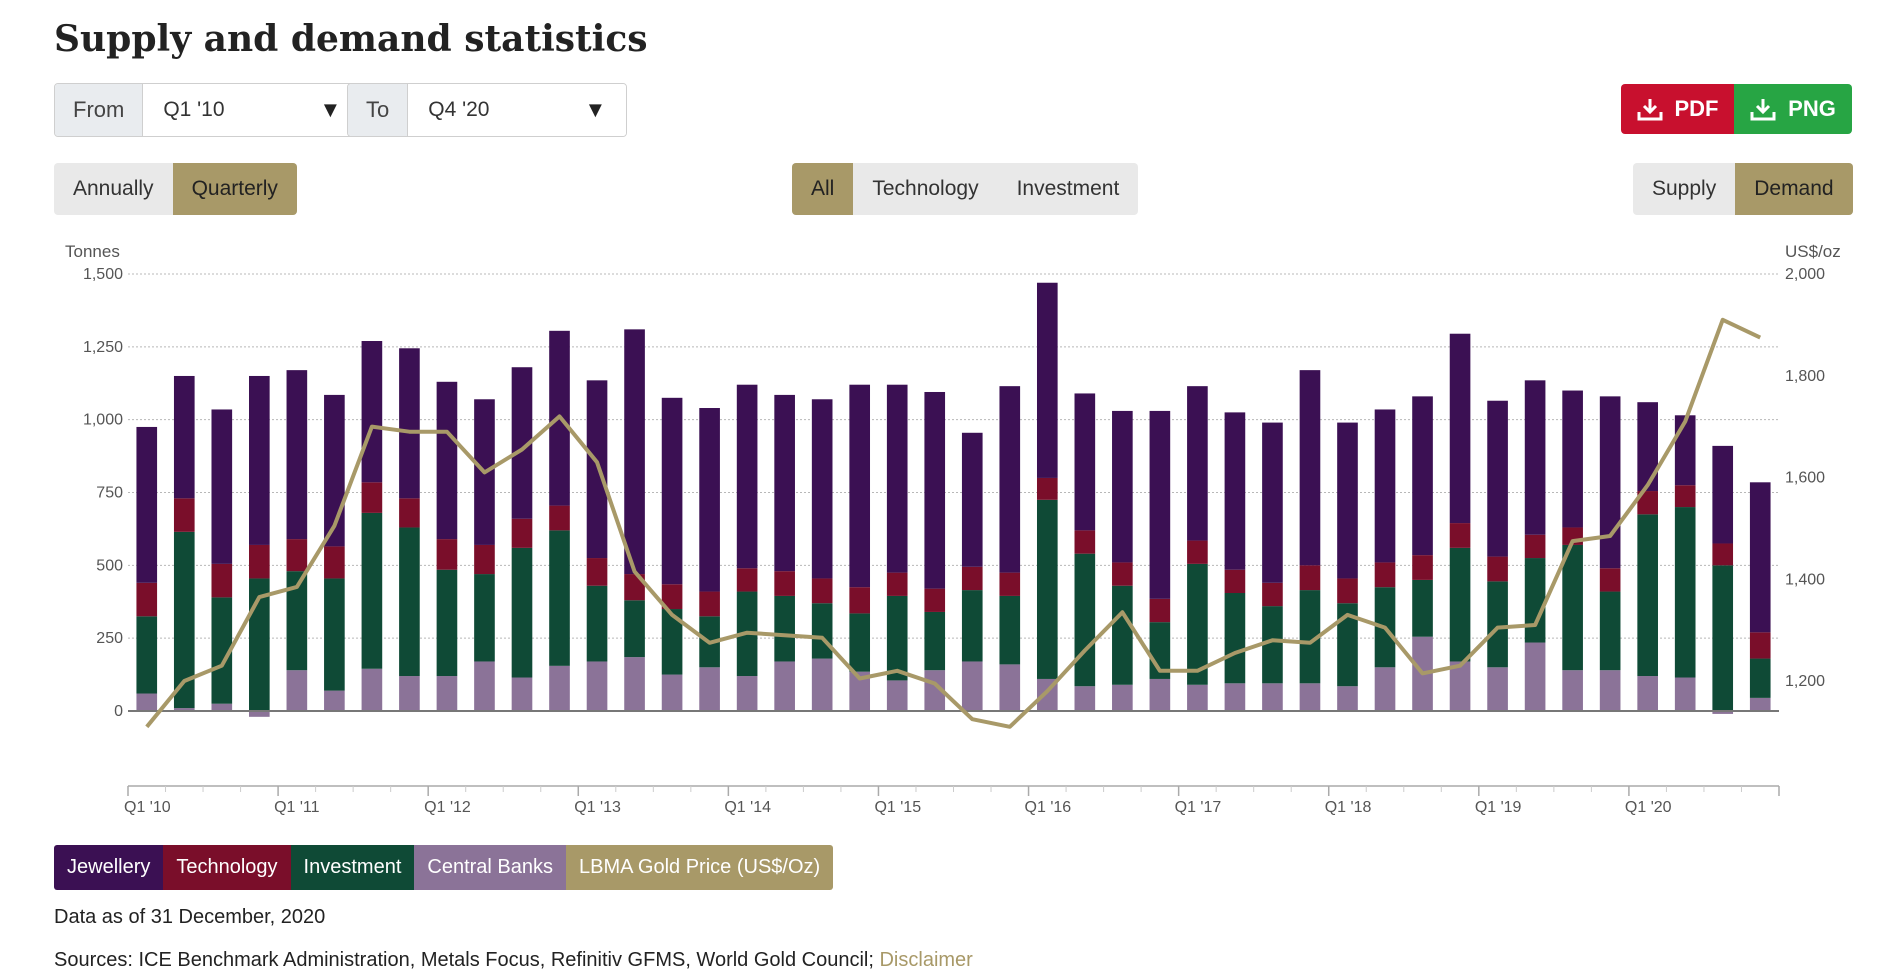  I want to click on to-select: Q4 '20 ▼, so click(517, 110).